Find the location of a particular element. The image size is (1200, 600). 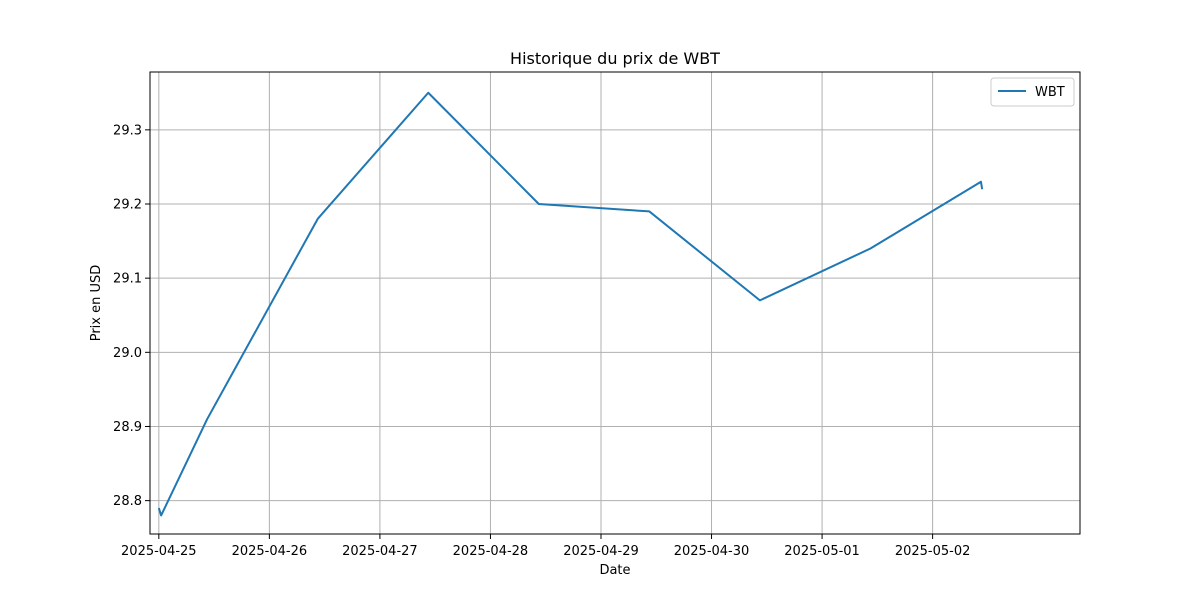

x-tick-label: 2025-05-01 is located at coordinates (822, 551).